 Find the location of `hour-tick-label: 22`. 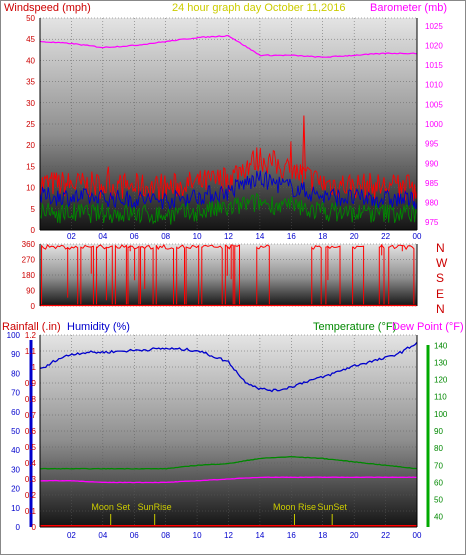

hour-tick-label: 22 is located at coordinates (385, 535).